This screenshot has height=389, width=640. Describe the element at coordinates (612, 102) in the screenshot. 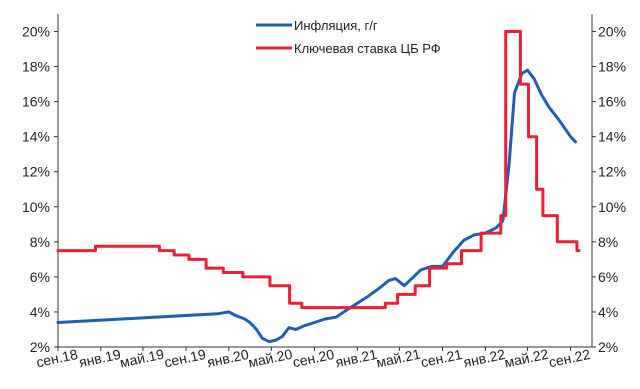

I see `y-tick-label-right: 16%` at that location.